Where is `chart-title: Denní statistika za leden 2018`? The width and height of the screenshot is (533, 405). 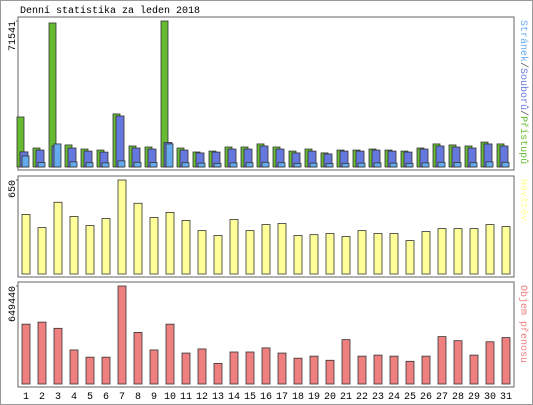
chart-title: Denní statistika za leden 2018 is located at coordinates (110, 11).